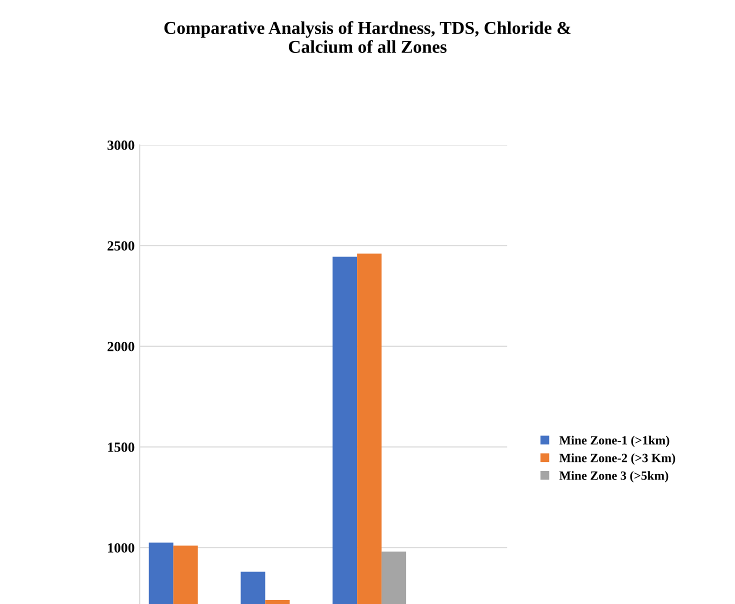 The image size is (735, 604). Describe the element at coordinates (617, 459) in the screenshot. I see `legend-label: Mine Zone-2 (>3 Km)` at that location.